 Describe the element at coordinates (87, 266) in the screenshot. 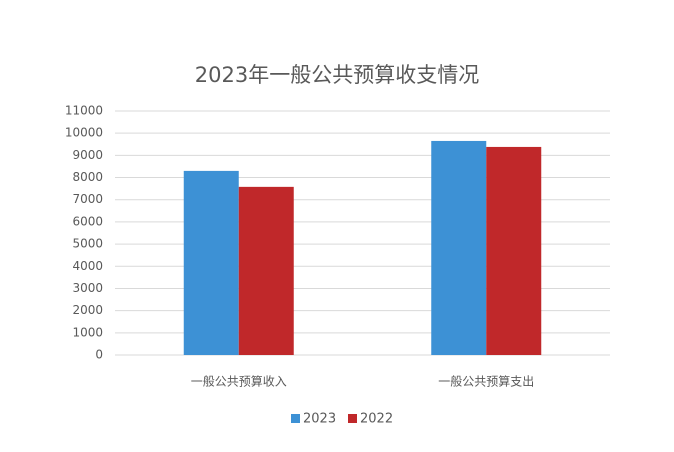

I see `y-tick-label: 4000` at that location.